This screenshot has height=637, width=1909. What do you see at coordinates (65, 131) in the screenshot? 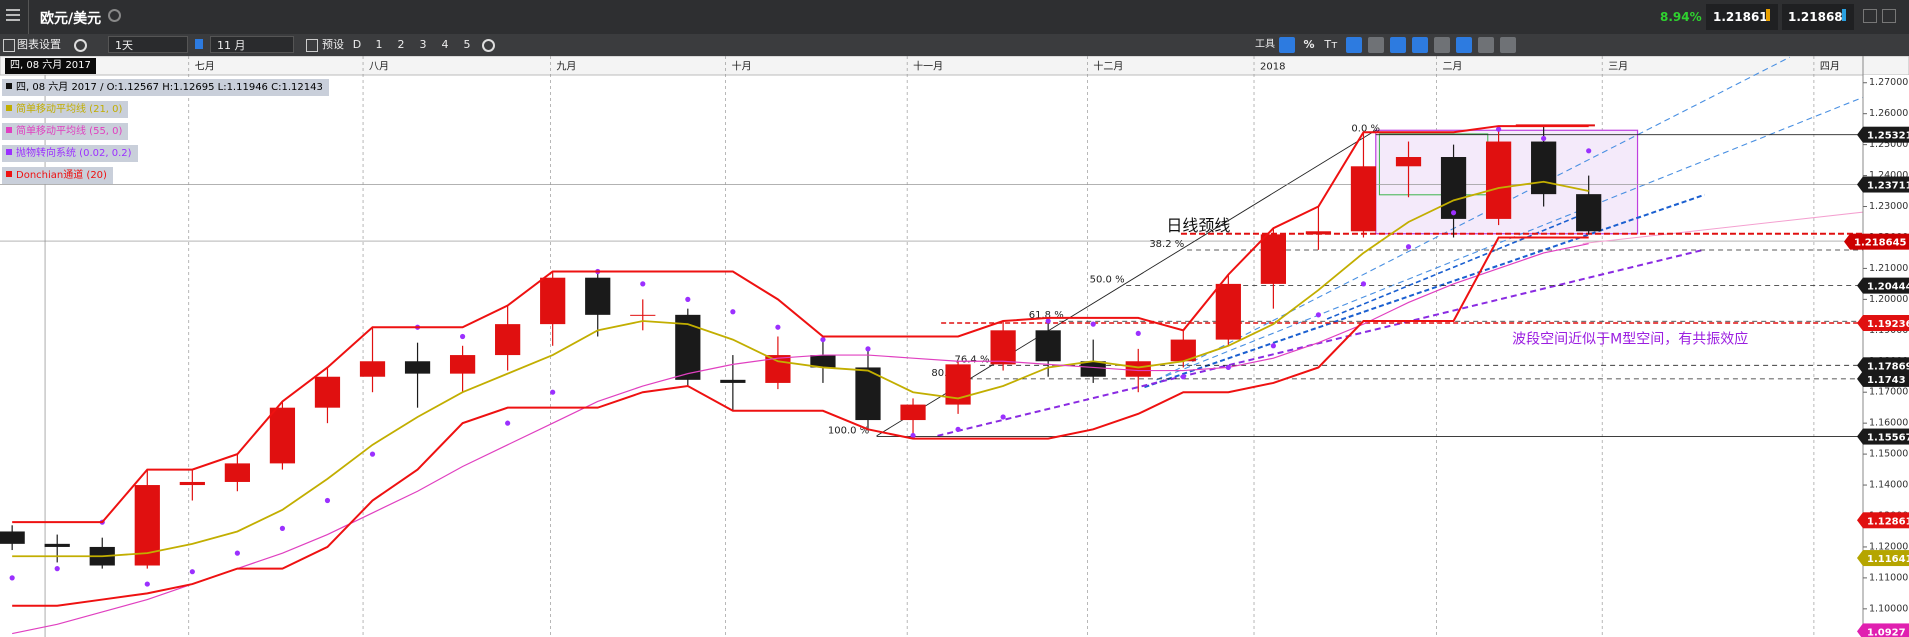
I see `legend-row: 简单移动平均线 (55, 0)` at bounding box center [65, 131].